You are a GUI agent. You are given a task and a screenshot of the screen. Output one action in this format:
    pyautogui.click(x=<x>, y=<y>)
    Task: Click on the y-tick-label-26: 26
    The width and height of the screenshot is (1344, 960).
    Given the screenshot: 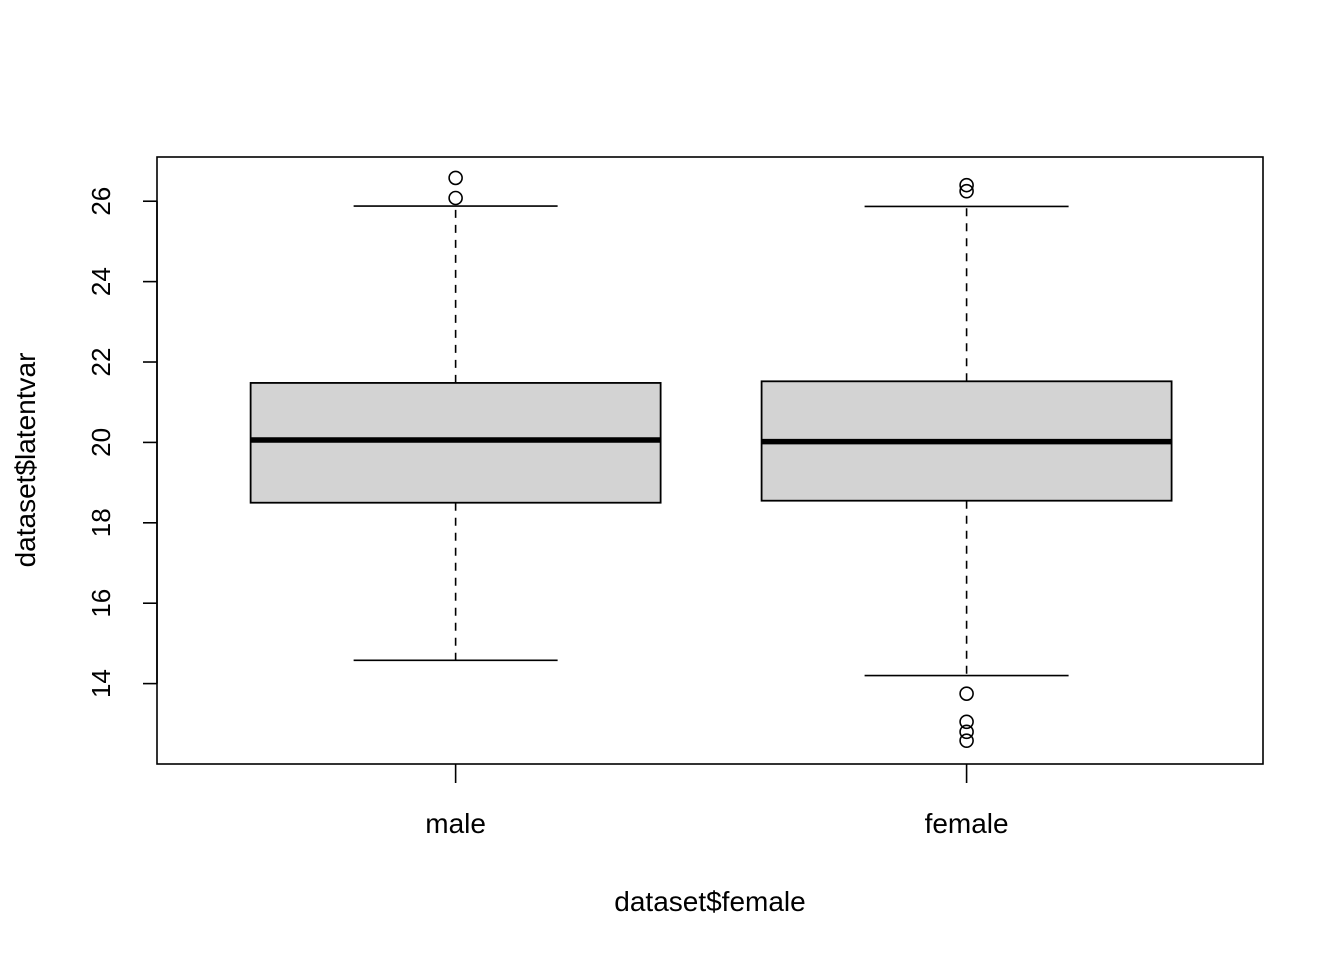 What is the action you would take?
    pyautogui.click(x=101, y=201)
    